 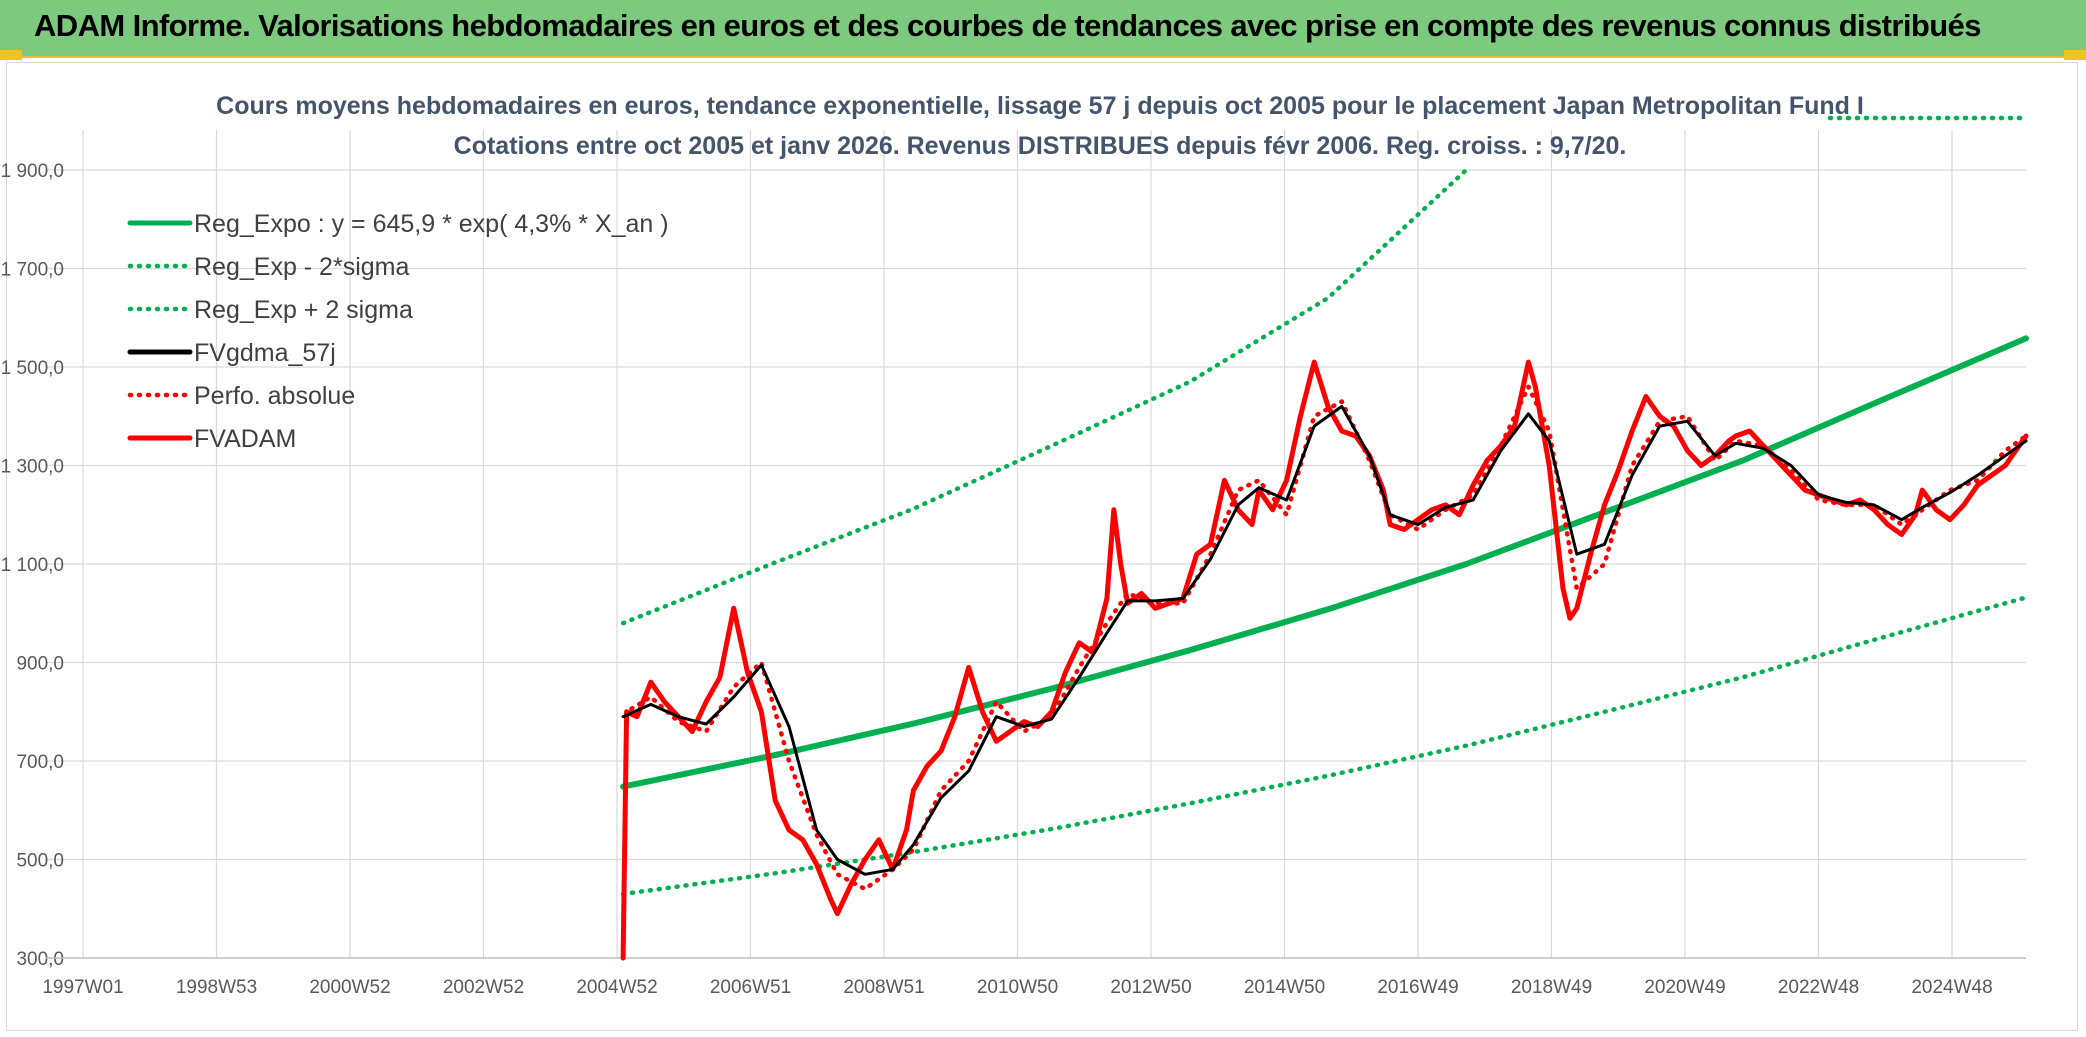 I want to click on x-tick-label: 2014W50, so click(x=1284, y=987).